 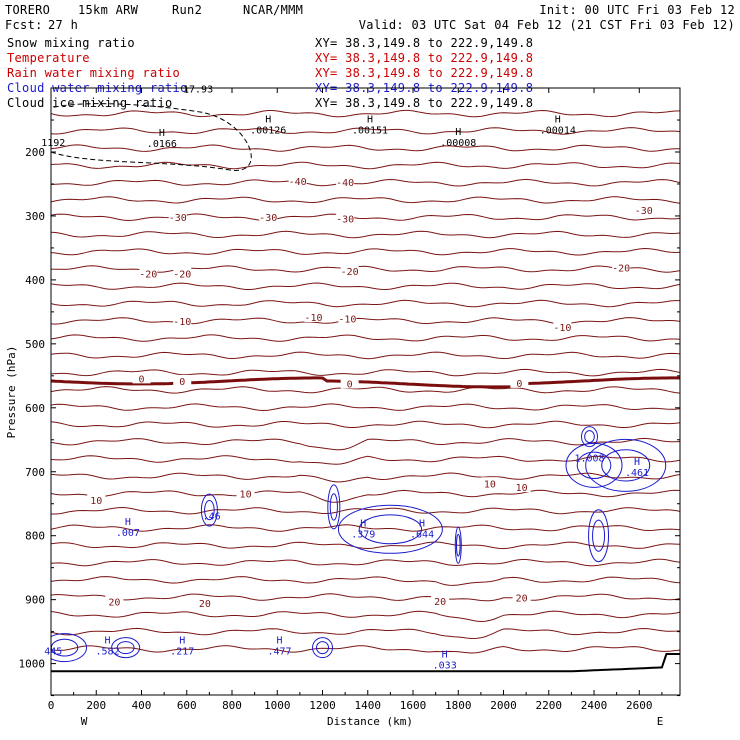 I want to click on y-tick-label: 200, so click(x=35, y=152).